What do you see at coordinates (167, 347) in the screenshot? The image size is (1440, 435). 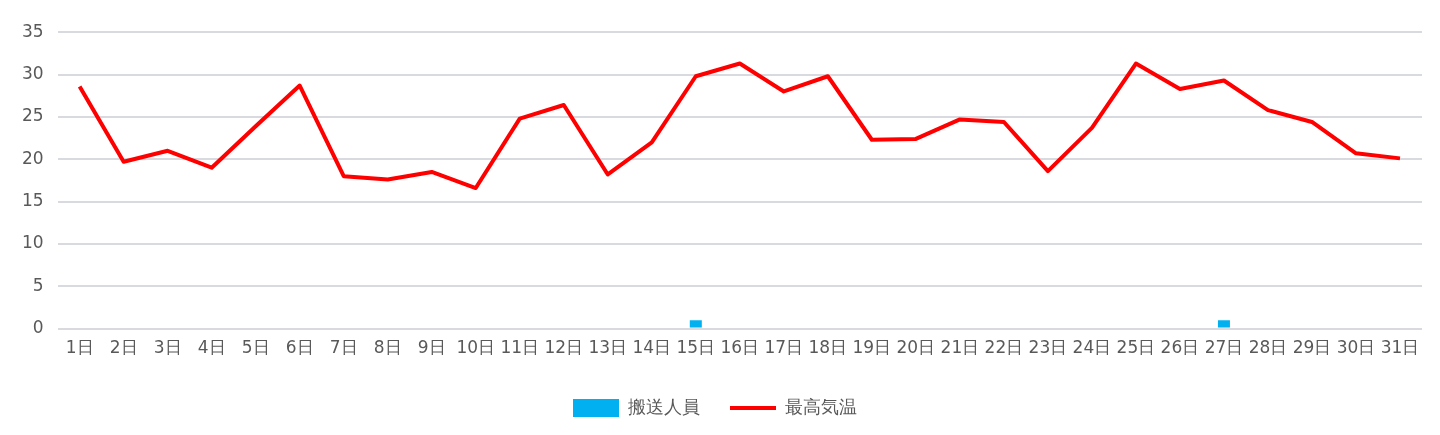 I see `x-tick-label: 3日` at bounding box center [167, 347].